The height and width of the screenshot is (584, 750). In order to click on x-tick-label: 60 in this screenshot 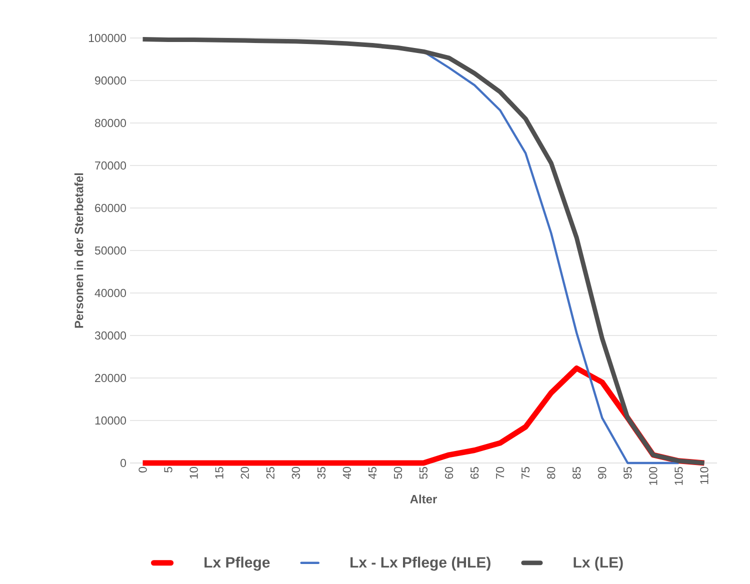, I will do `click(449, 472)`.